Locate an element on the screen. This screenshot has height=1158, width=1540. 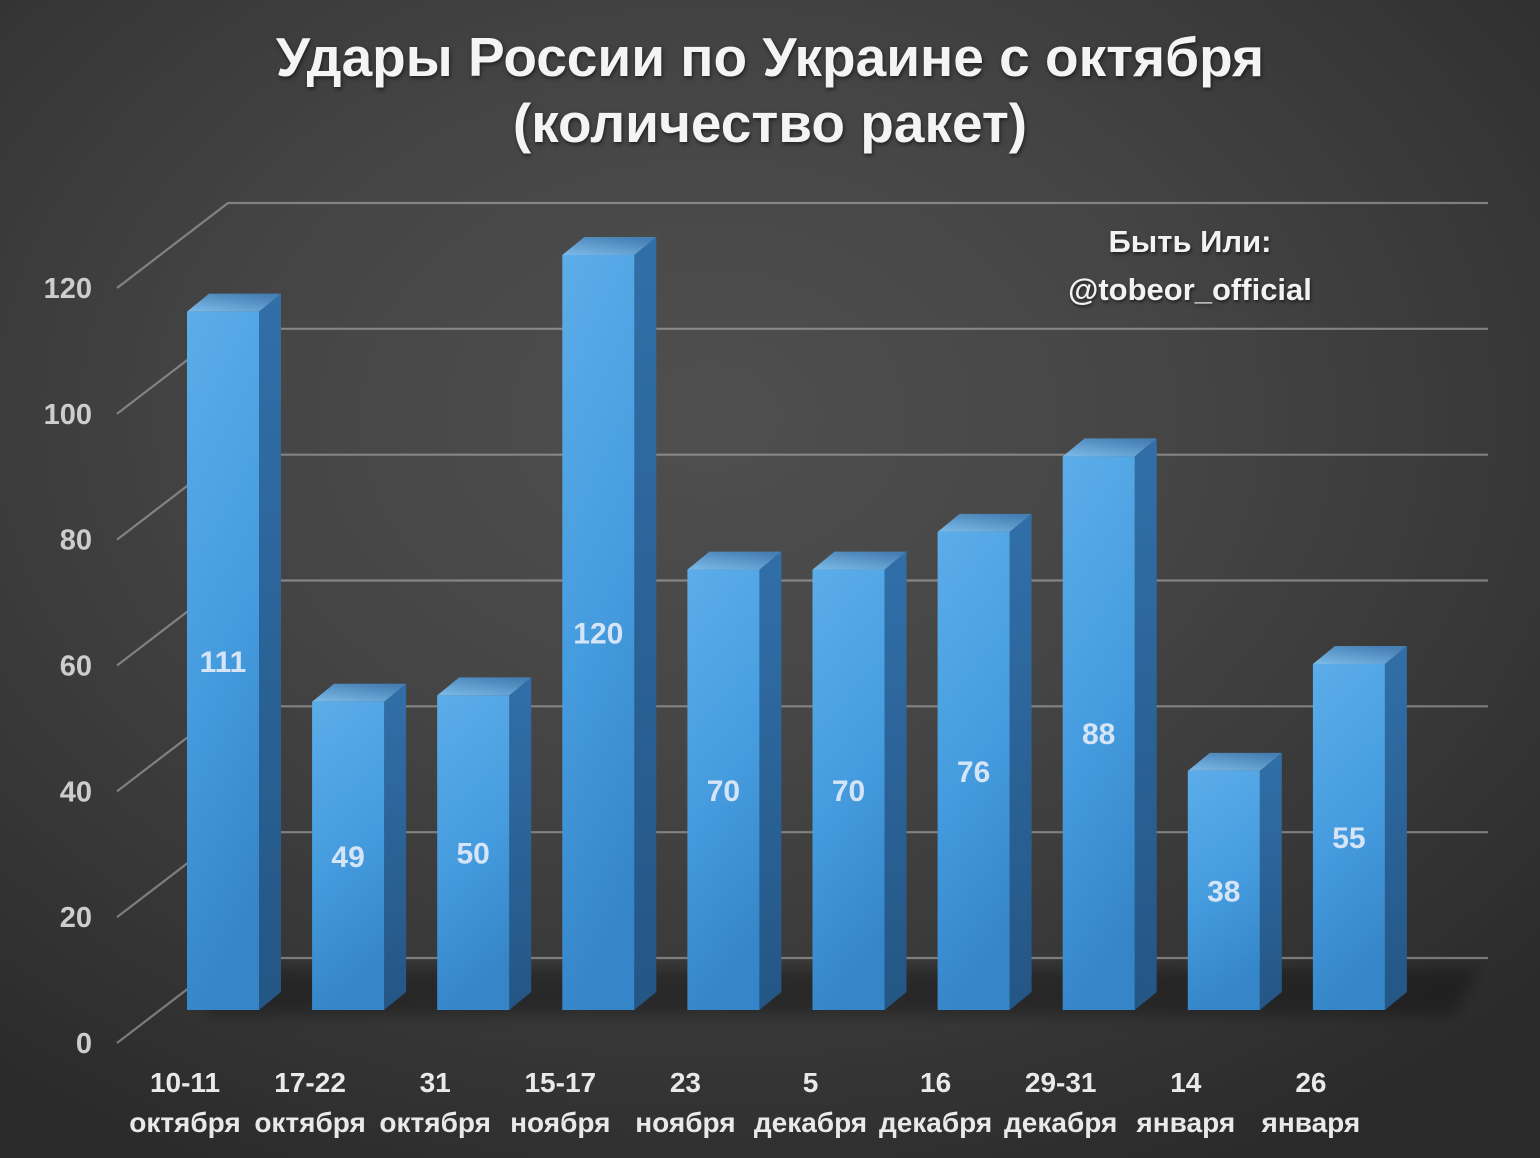
bar-value-label: 50 is located at coordinates (473, 854).